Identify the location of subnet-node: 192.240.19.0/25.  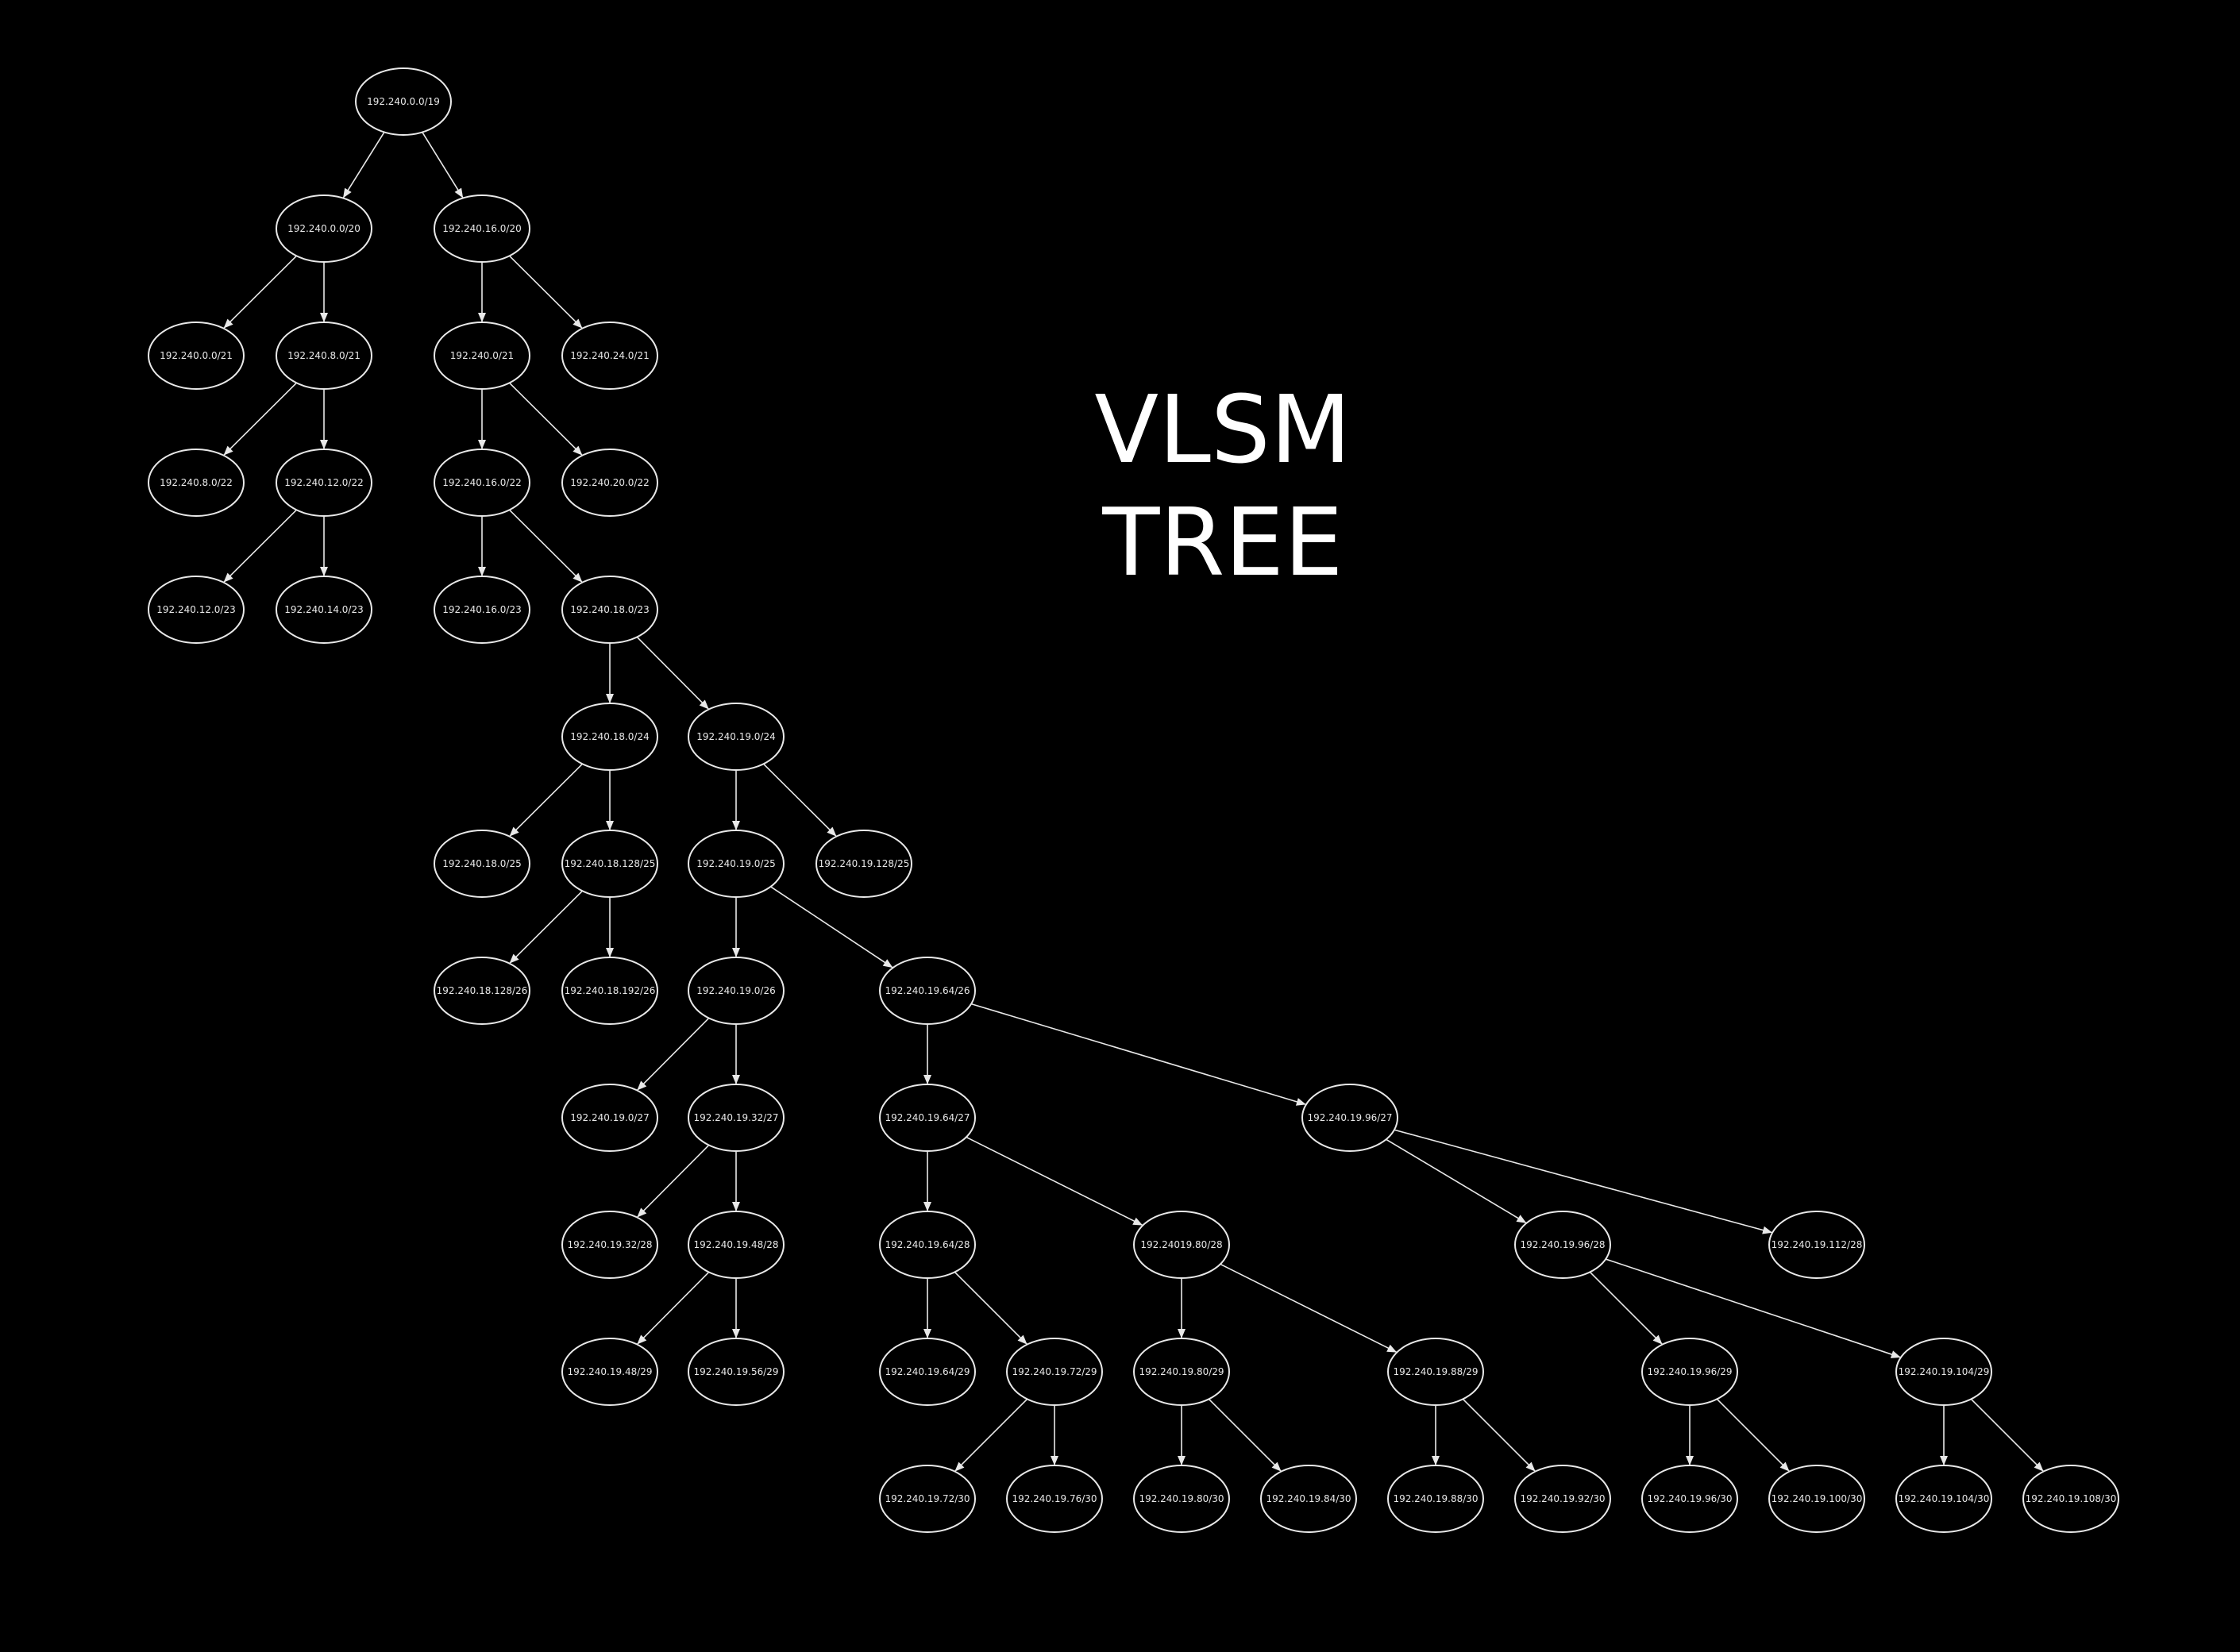
(736, 864).